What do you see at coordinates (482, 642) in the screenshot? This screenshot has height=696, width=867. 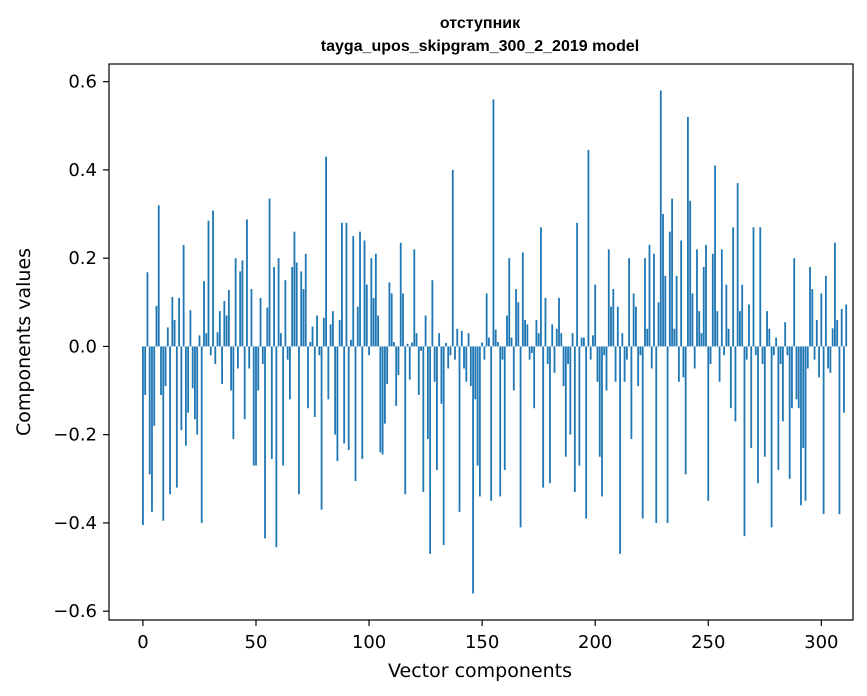 I see `x-tick-label-150: 150` at bounding box center [482, 642].